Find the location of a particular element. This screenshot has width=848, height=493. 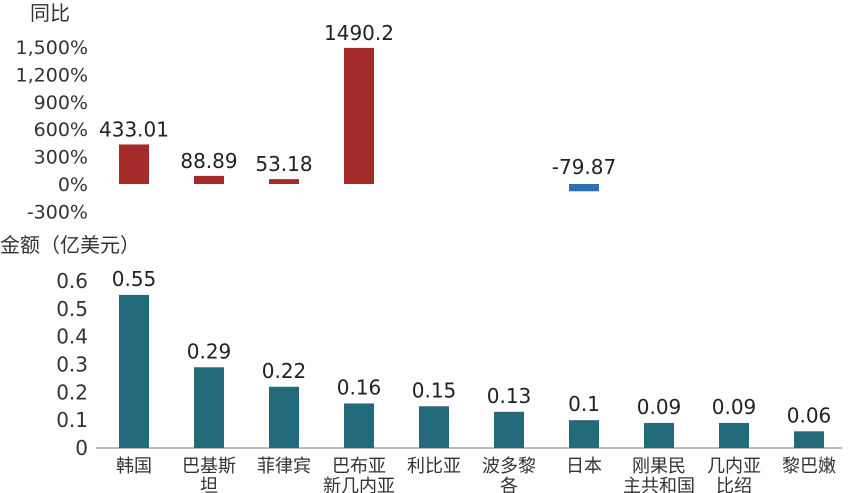

amount-value-label: 0.1 is located at coordinates (584, 404).